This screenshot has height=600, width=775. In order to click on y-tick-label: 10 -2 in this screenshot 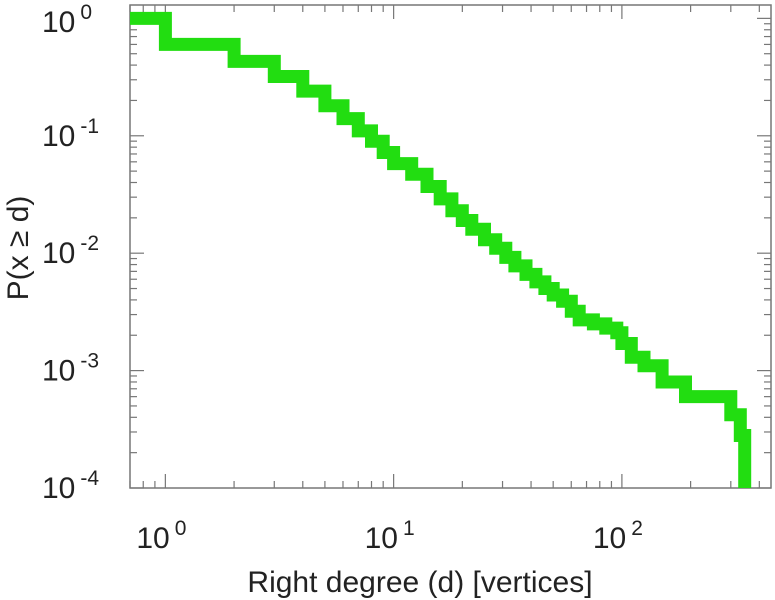, I will do `click(70, 251)`.